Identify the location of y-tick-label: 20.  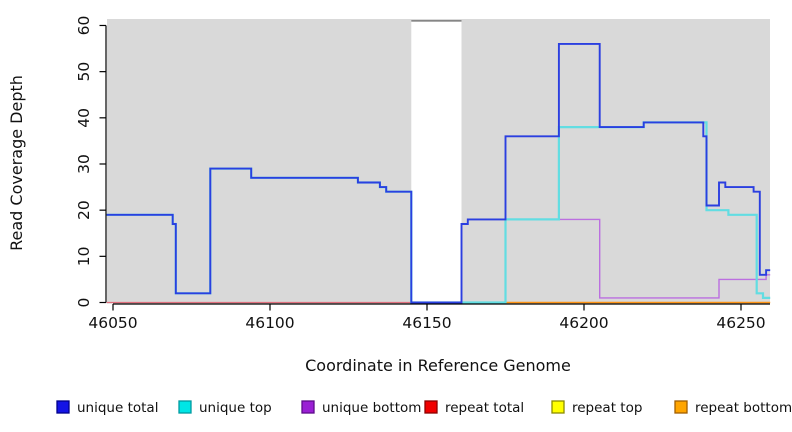
(84, 210).